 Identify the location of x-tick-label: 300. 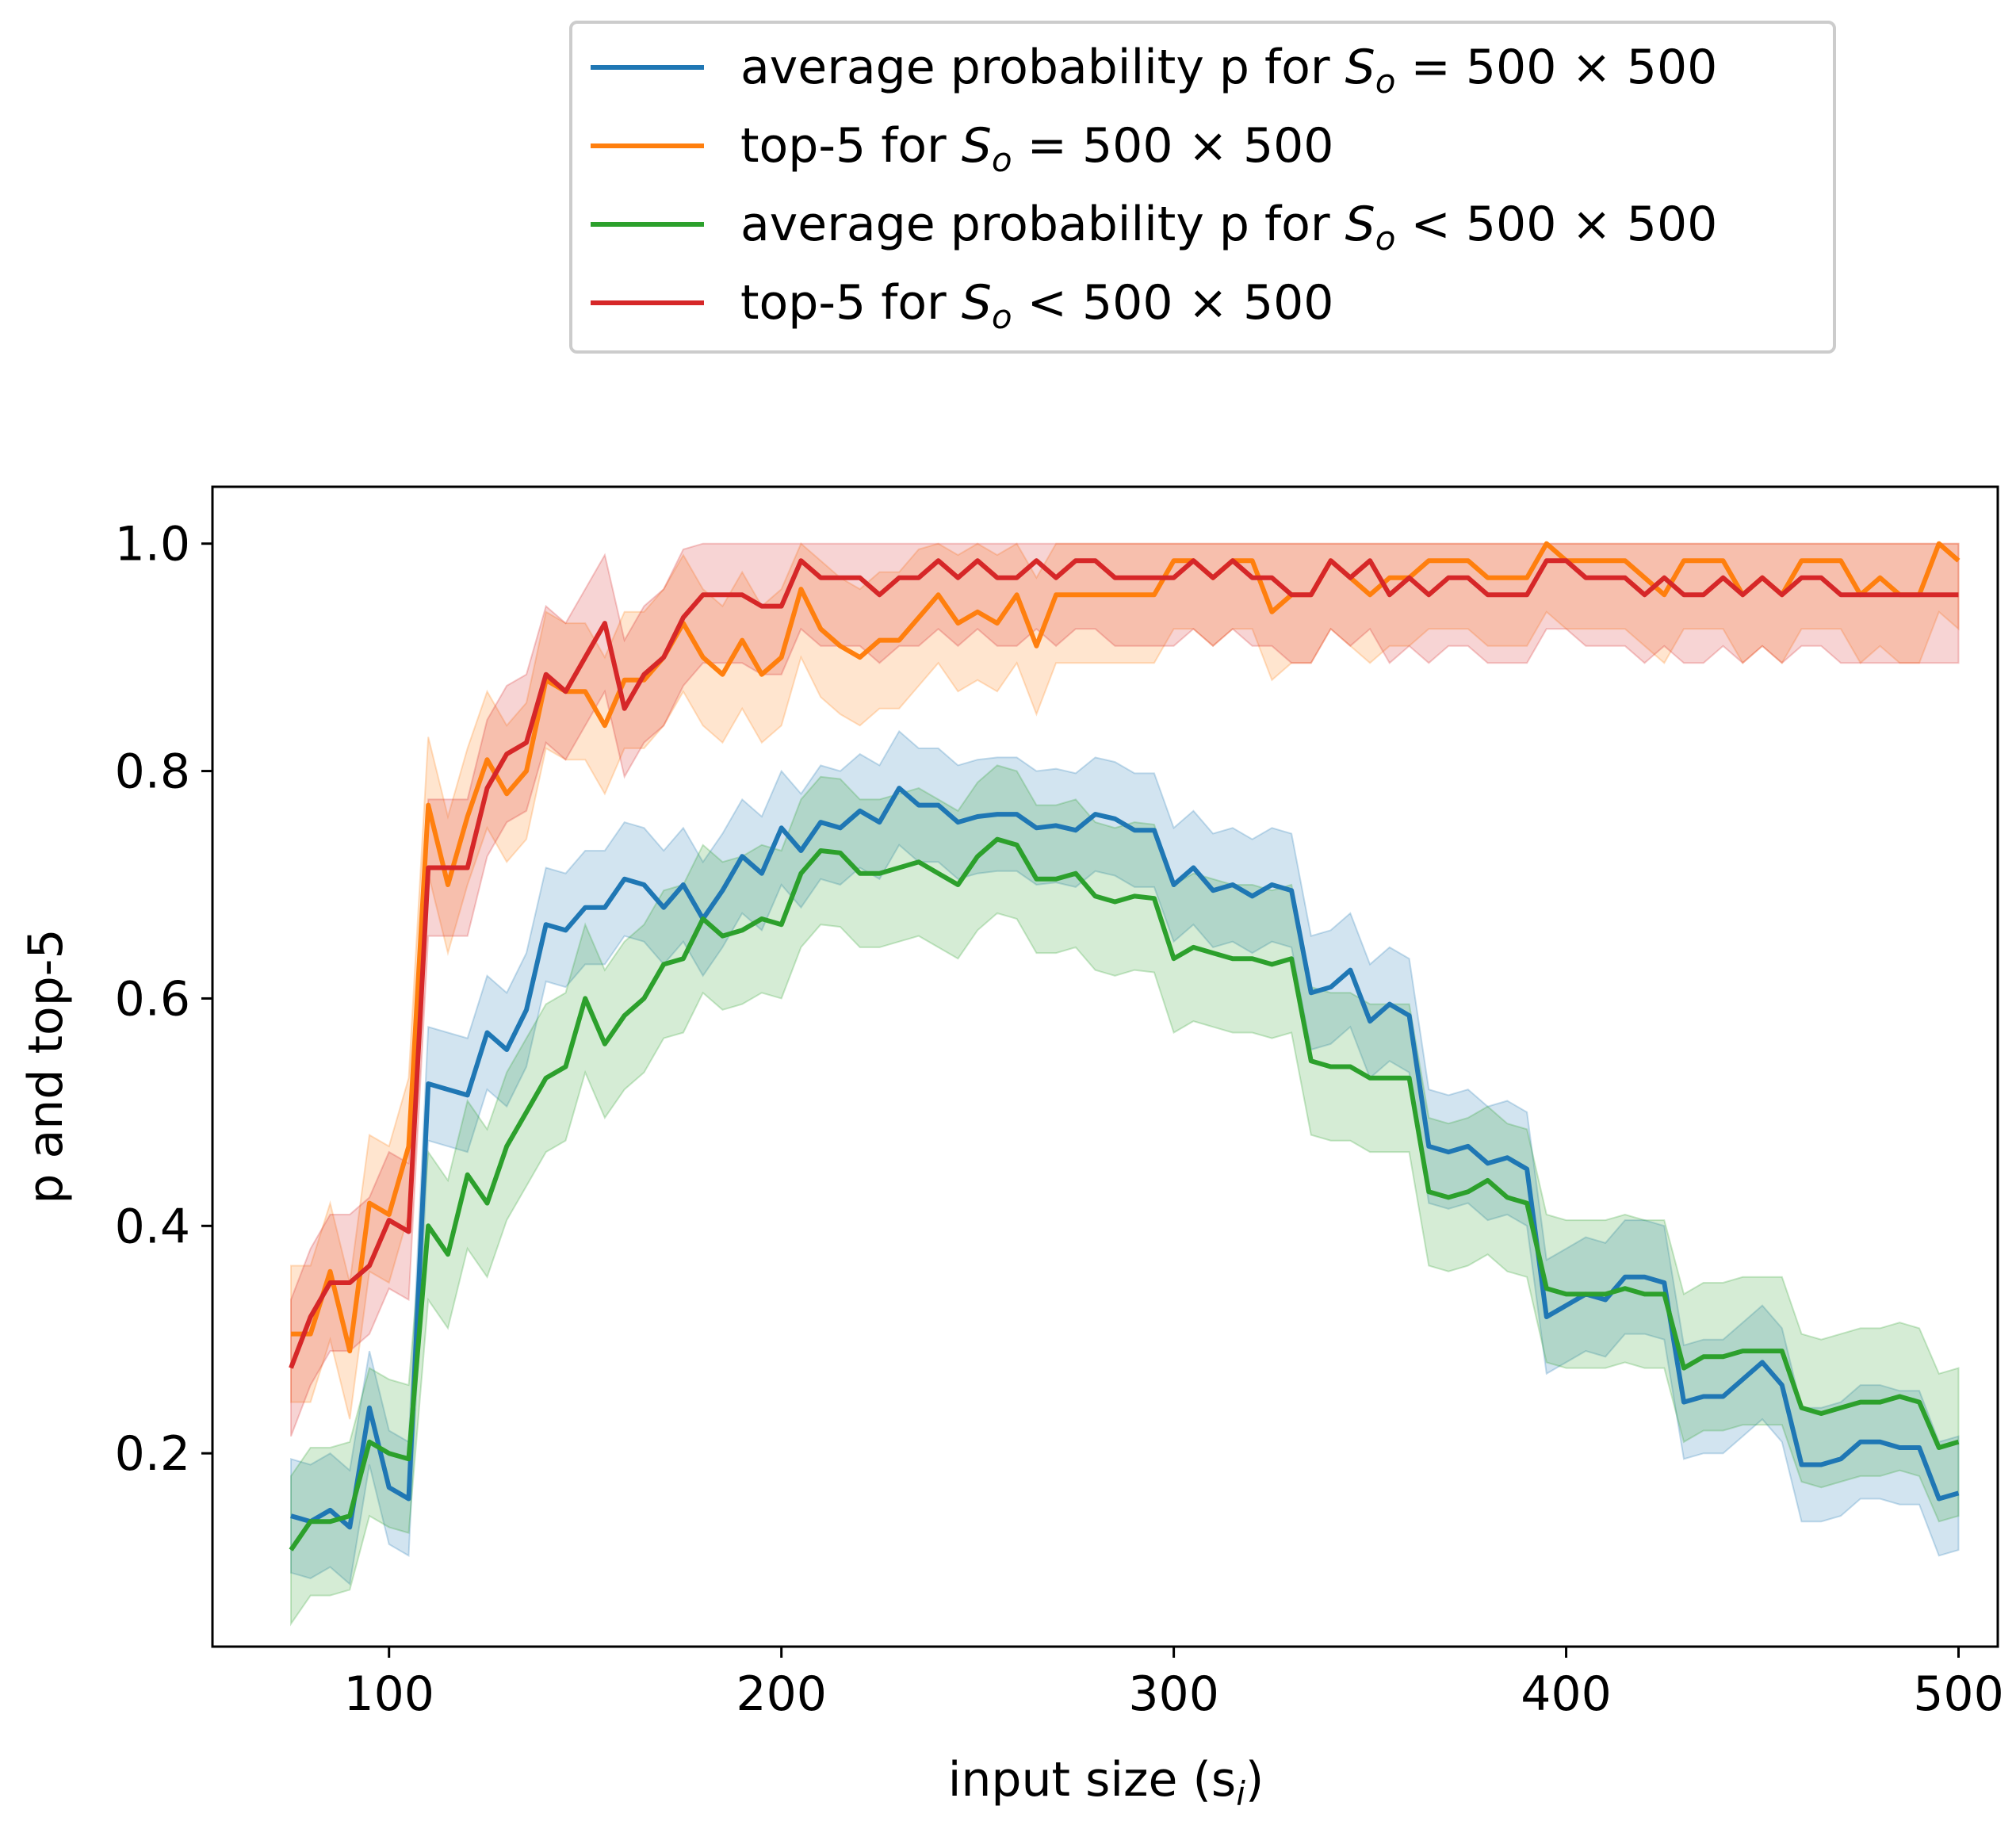
(1173, 1694).